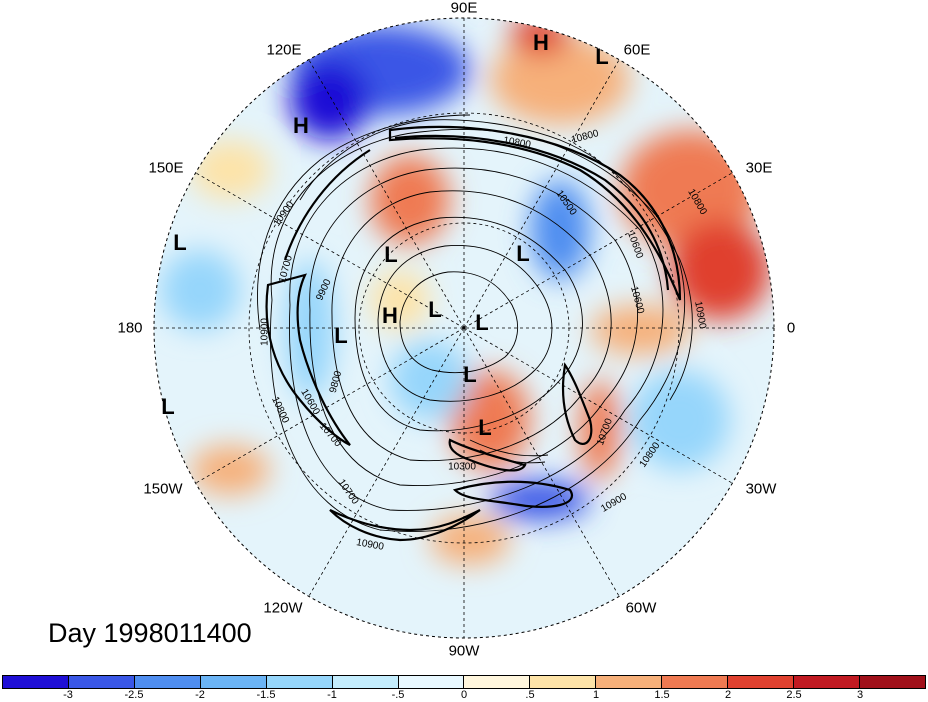  What do you see at coordinates (266, 695) in the screenshot?
I see `colorbar-tick-label: -1.5` at bounding box center [266, 695].